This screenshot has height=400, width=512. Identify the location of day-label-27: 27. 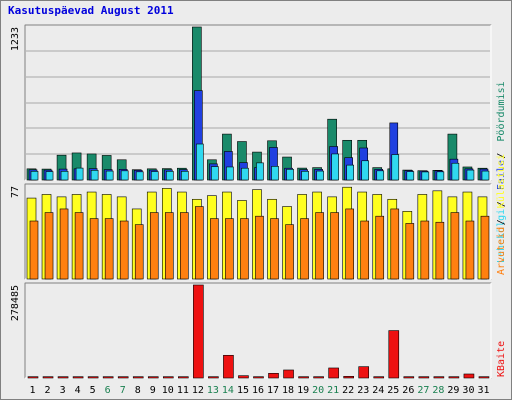
(423, 390).